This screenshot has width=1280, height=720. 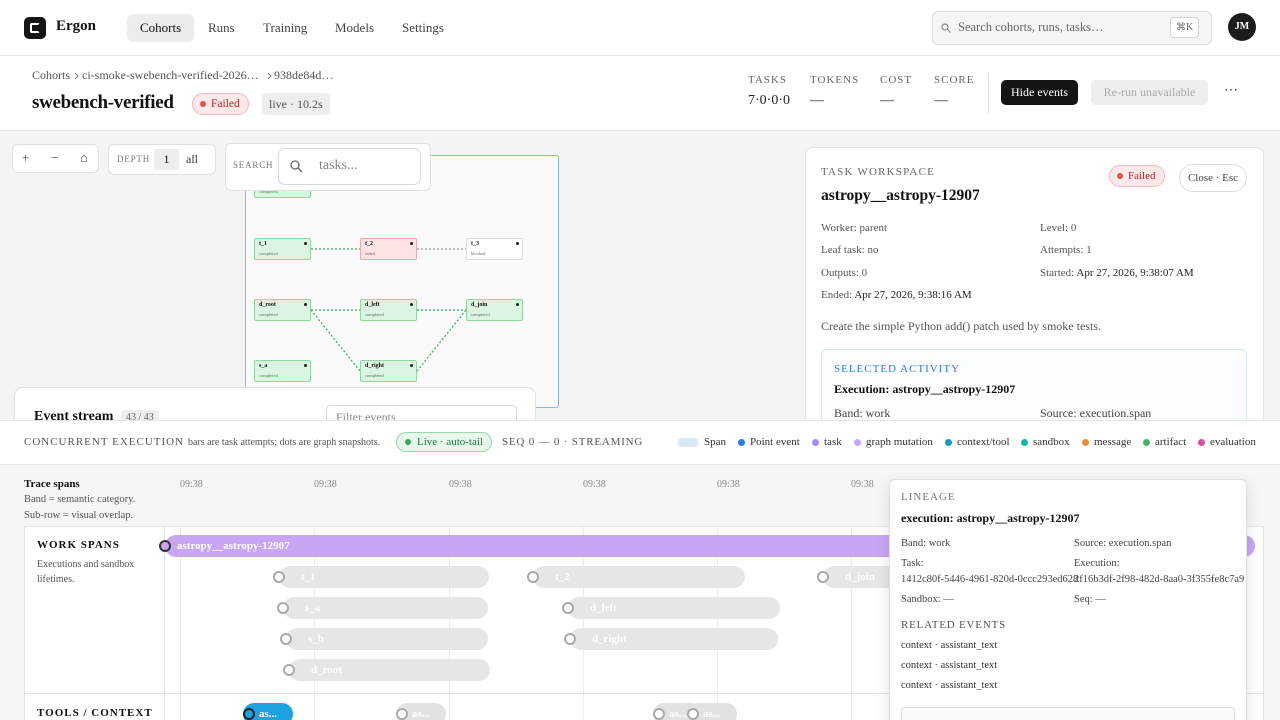 What do you see at coordinates (674, 608) in the screenshot?
I see `span-bar: d_left` at bounding box center [674, 608].